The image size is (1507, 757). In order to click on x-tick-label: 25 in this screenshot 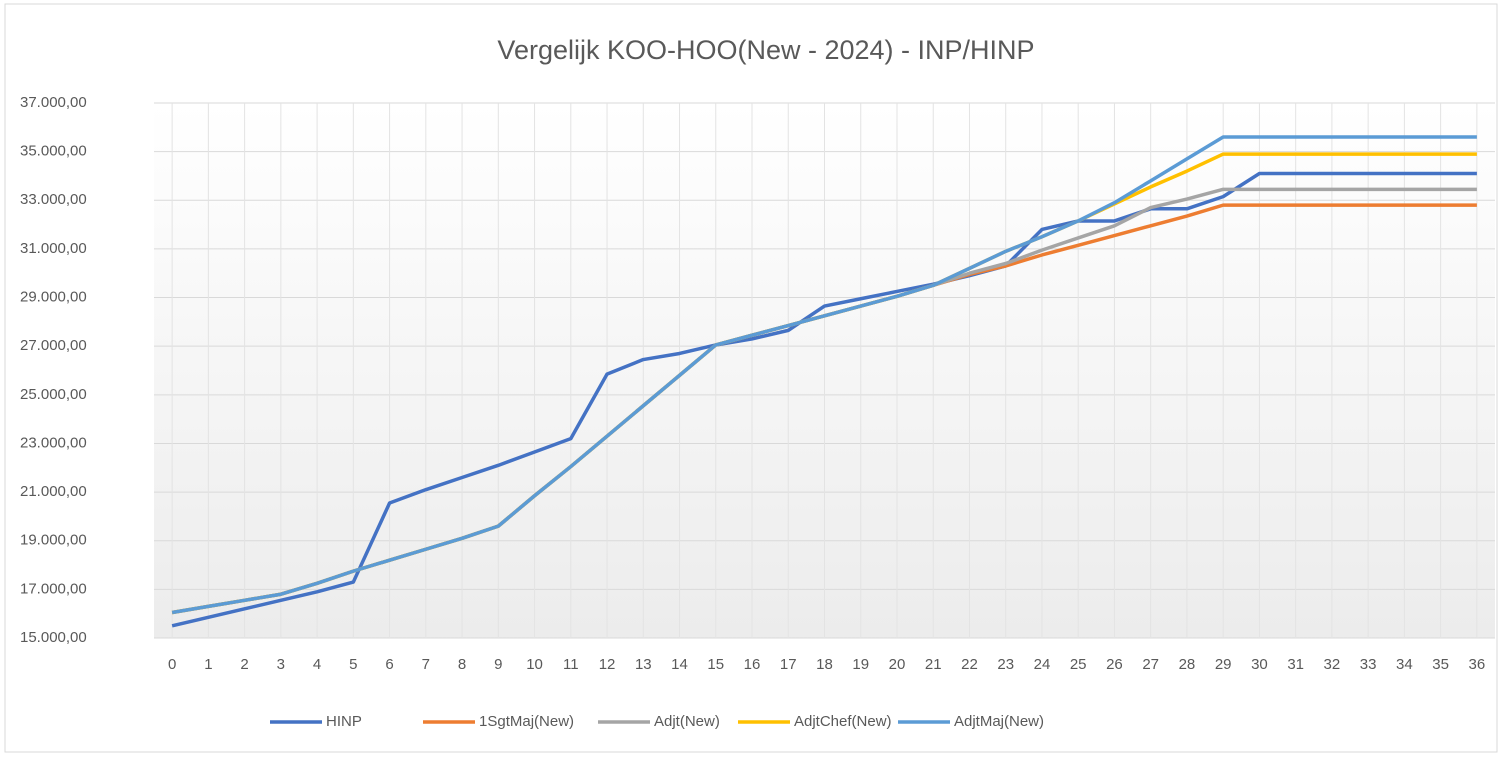, I will do `click(1078, 664)`.